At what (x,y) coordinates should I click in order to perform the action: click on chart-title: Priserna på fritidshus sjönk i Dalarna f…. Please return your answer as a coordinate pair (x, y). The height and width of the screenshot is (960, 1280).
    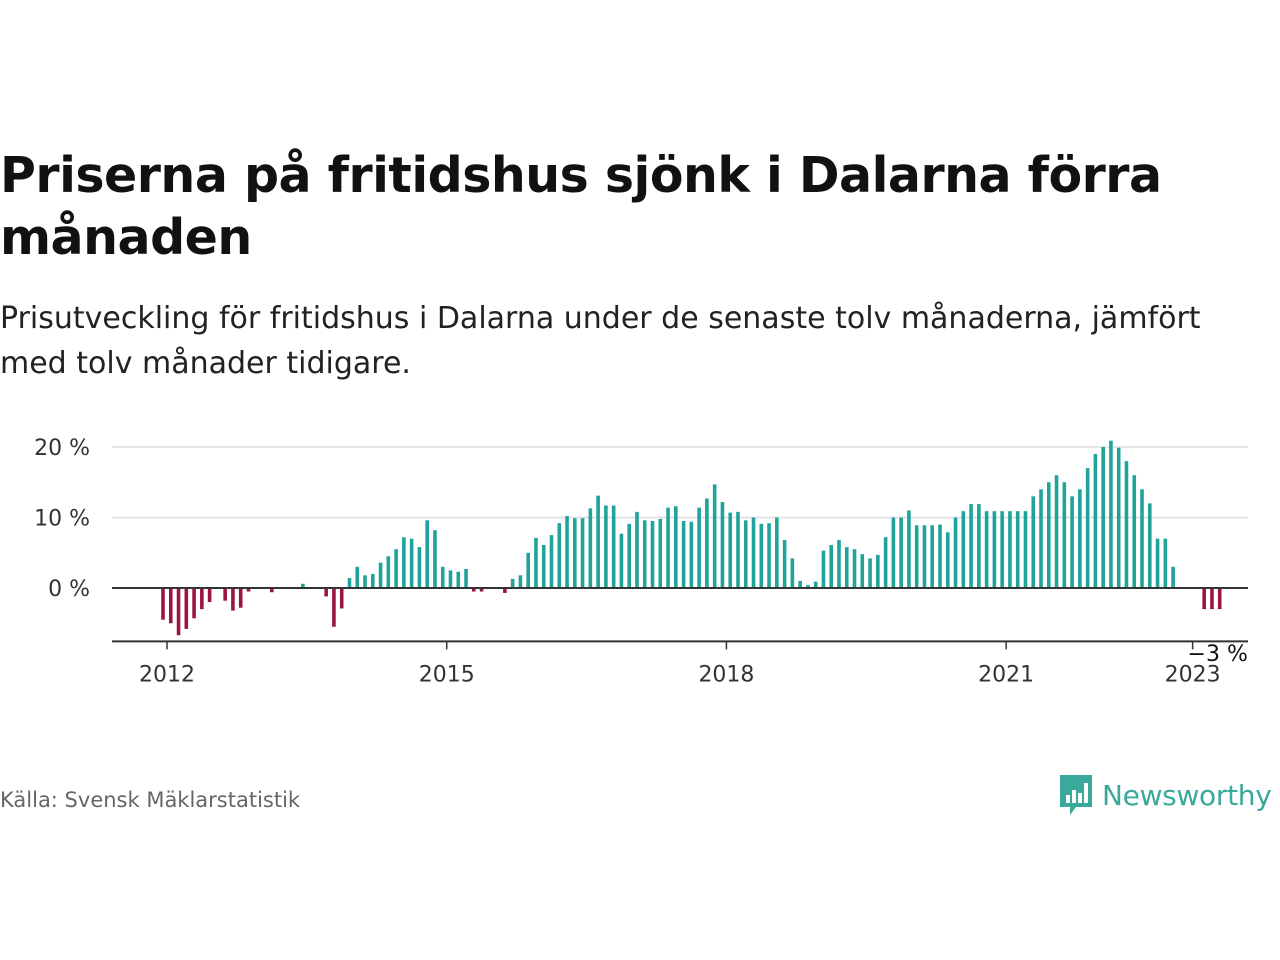
    Looking at the image, I should click on (581, 206).